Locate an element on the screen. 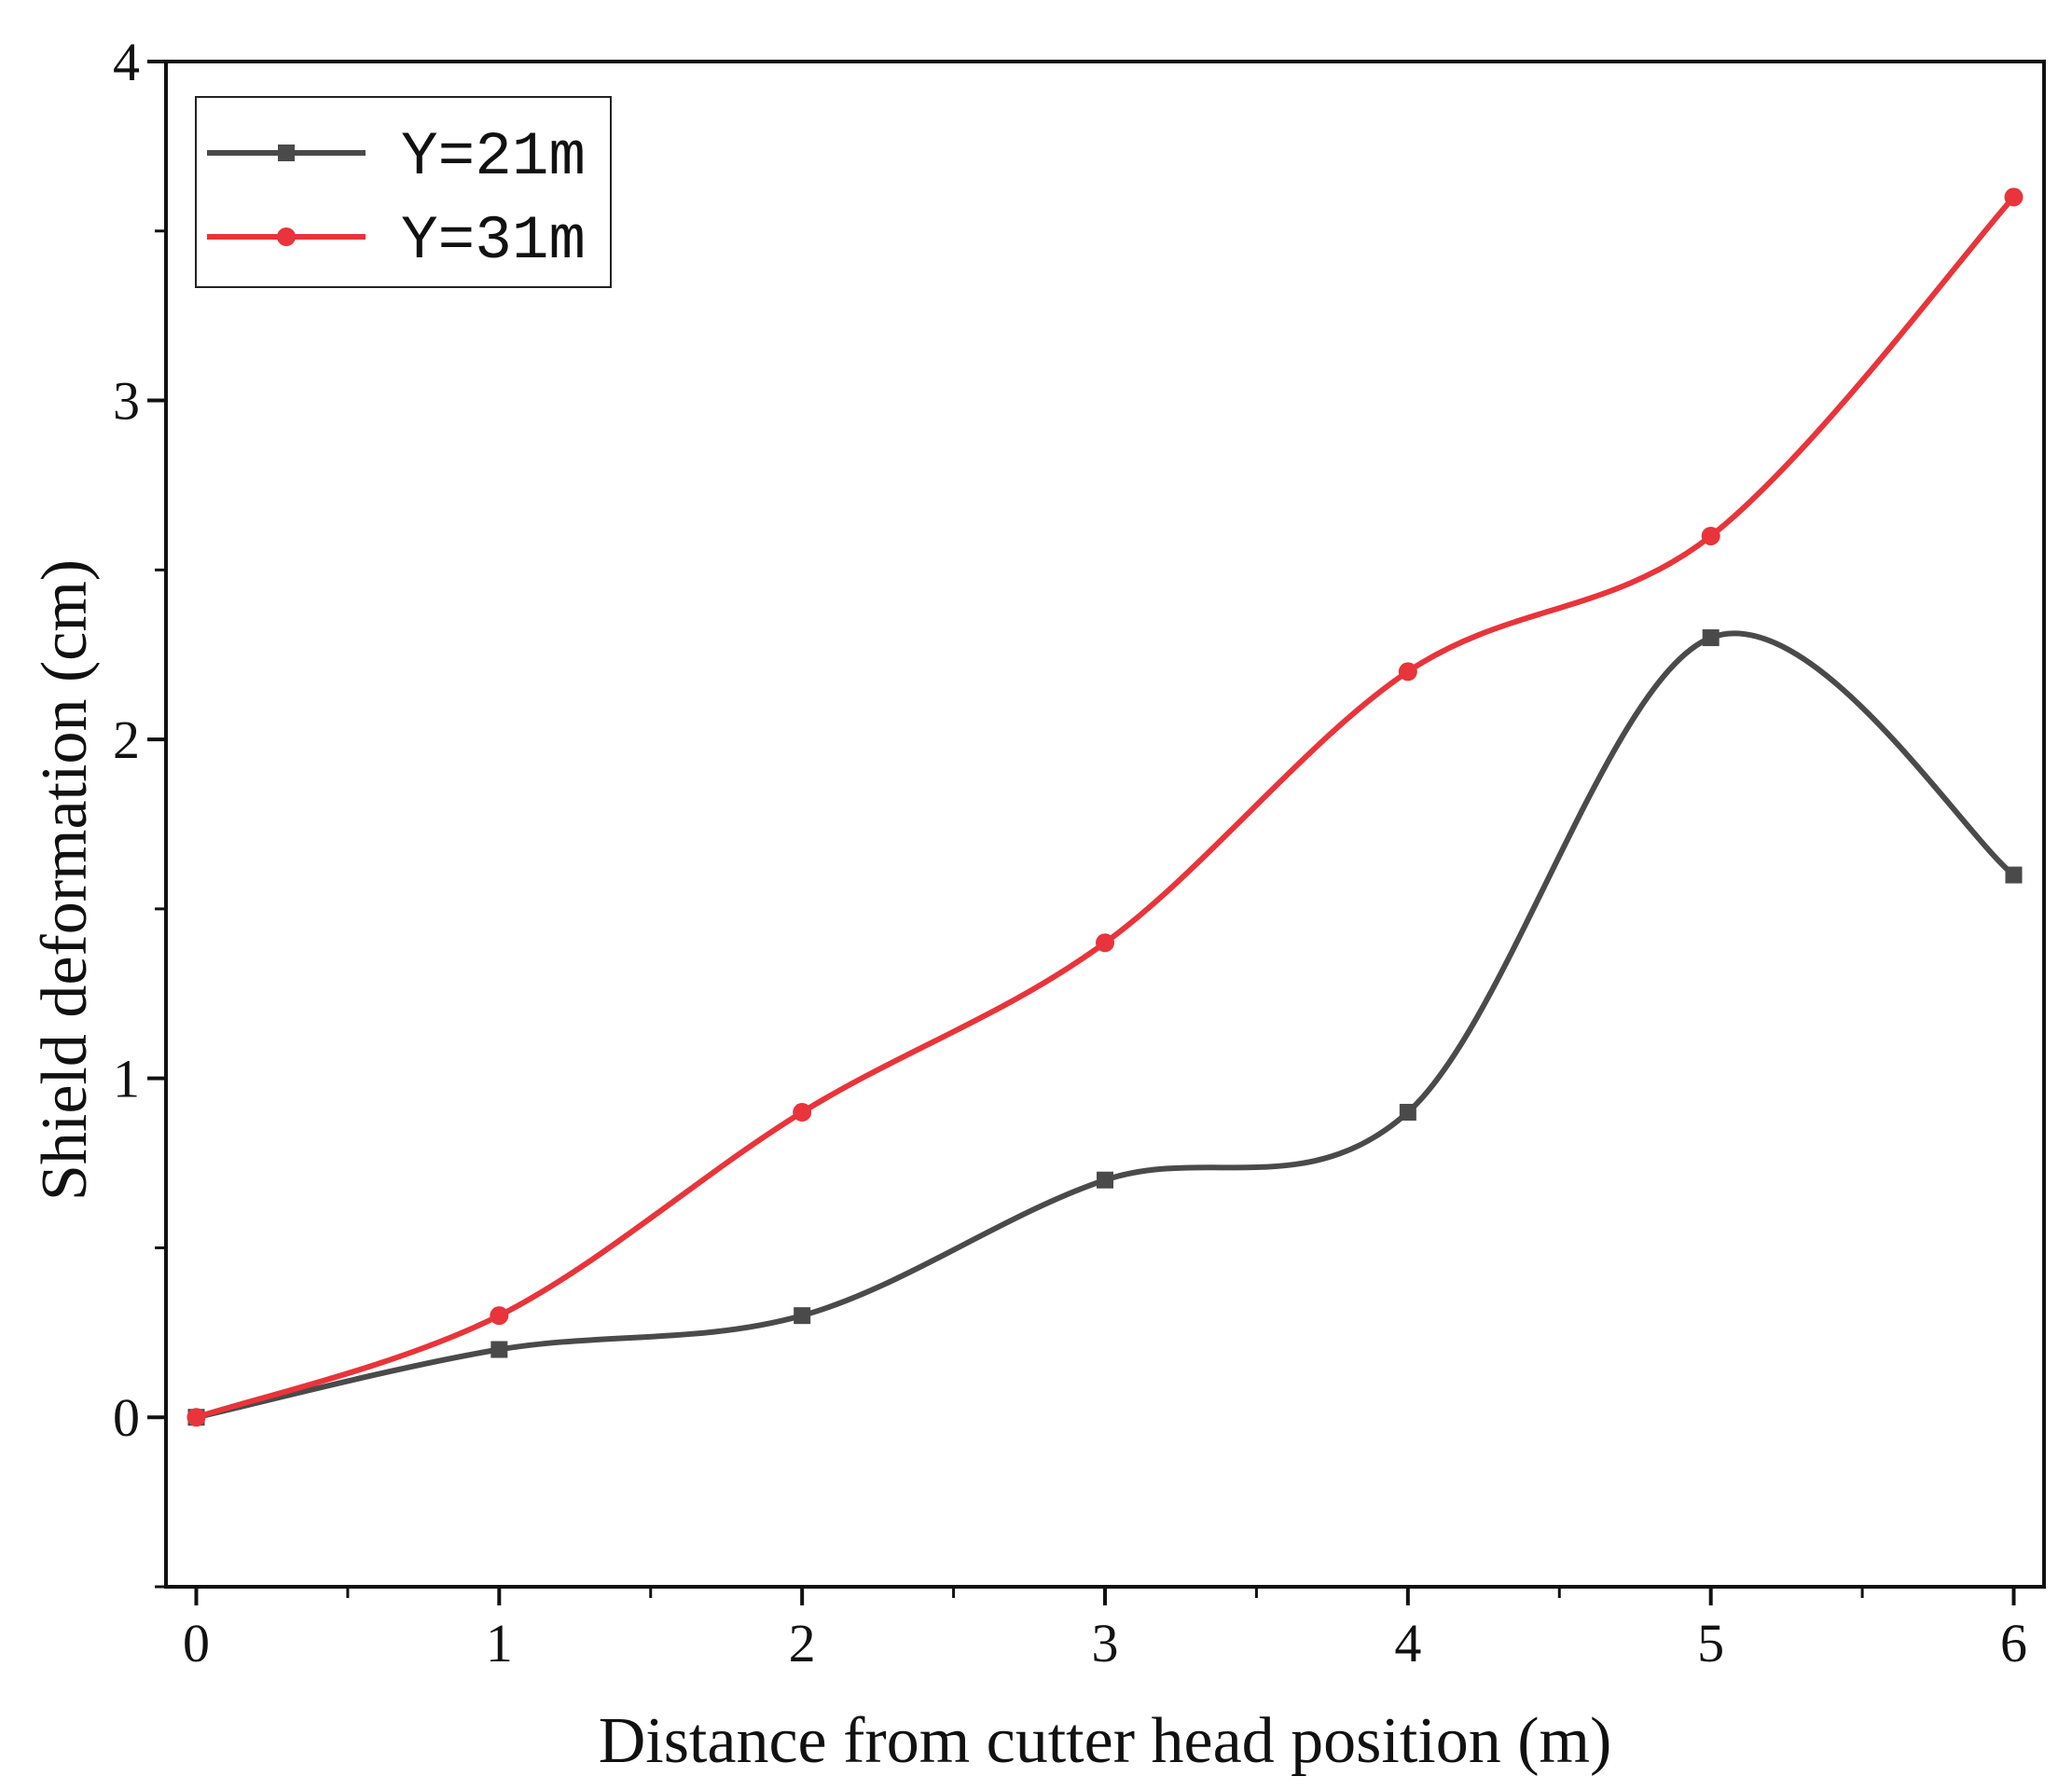 Image resolution: width=2072 pixels, height=1790 pixels. x-tick-label: 0 is located at coordinates (196, 1643).